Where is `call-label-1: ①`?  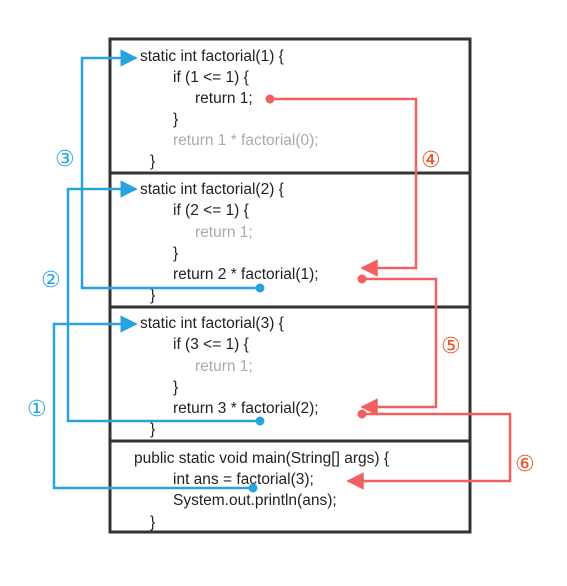
call-label-1: ① is located at coordinates (37, 409).